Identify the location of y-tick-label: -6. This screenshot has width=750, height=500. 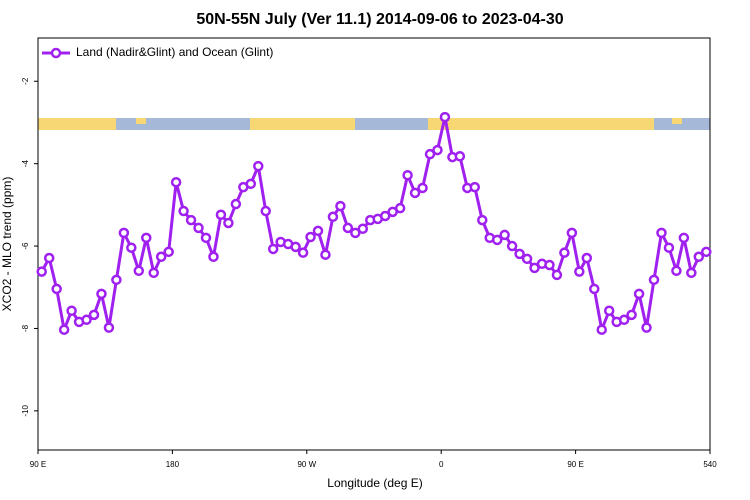
(25, 246).